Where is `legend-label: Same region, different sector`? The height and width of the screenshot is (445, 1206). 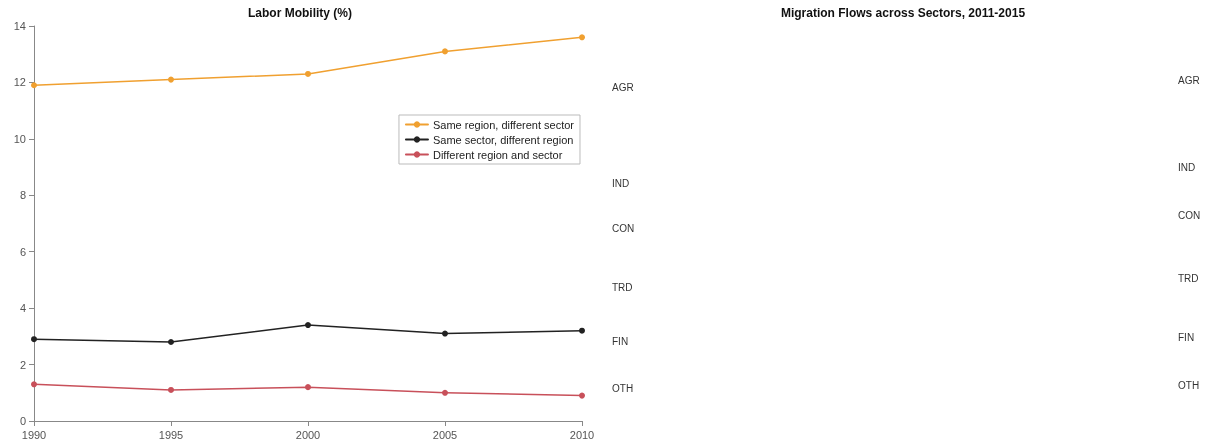 legend-label: Same region, different sector is located at coordinates (503, 124).